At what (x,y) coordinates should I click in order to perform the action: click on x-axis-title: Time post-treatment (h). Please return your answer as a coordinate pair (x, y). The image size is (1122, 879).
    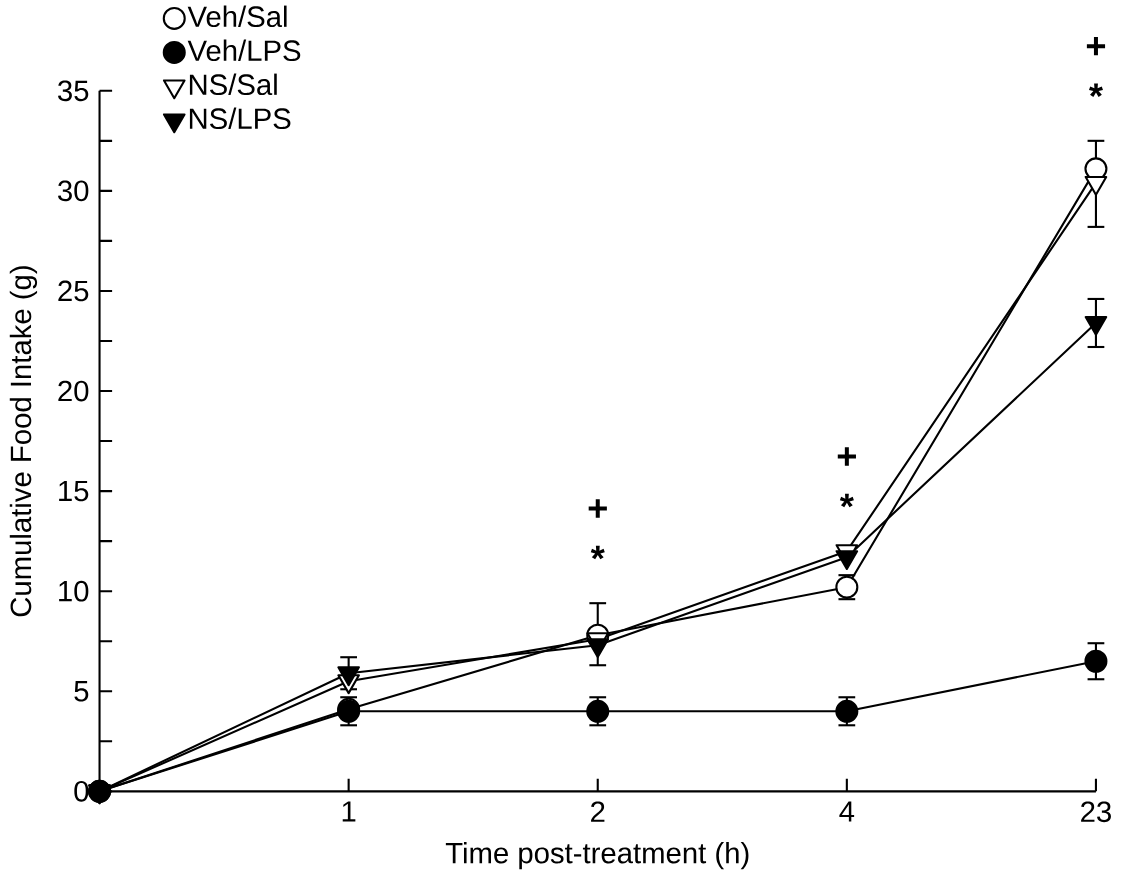
    Looking at the image, I should click on (597, 855).